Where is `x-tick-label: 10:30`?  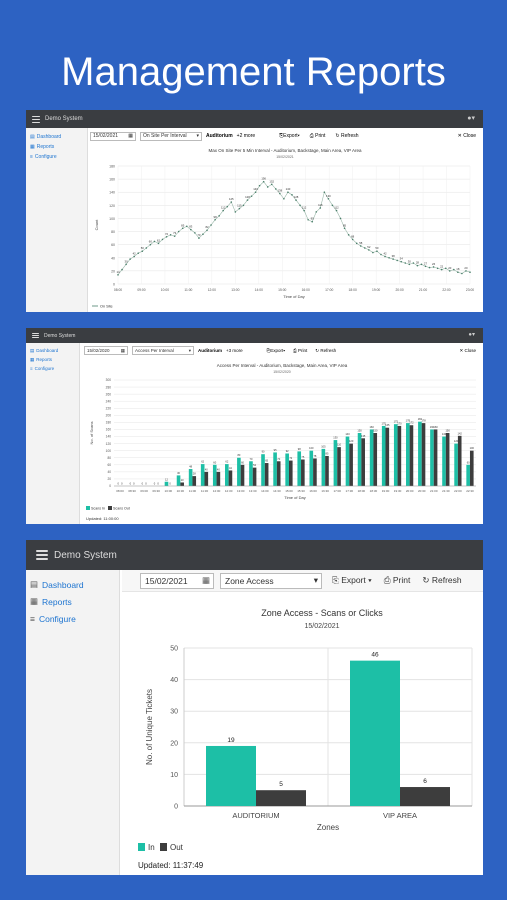
x-tick-label: 10:30 is located at coordinates (181, 491).